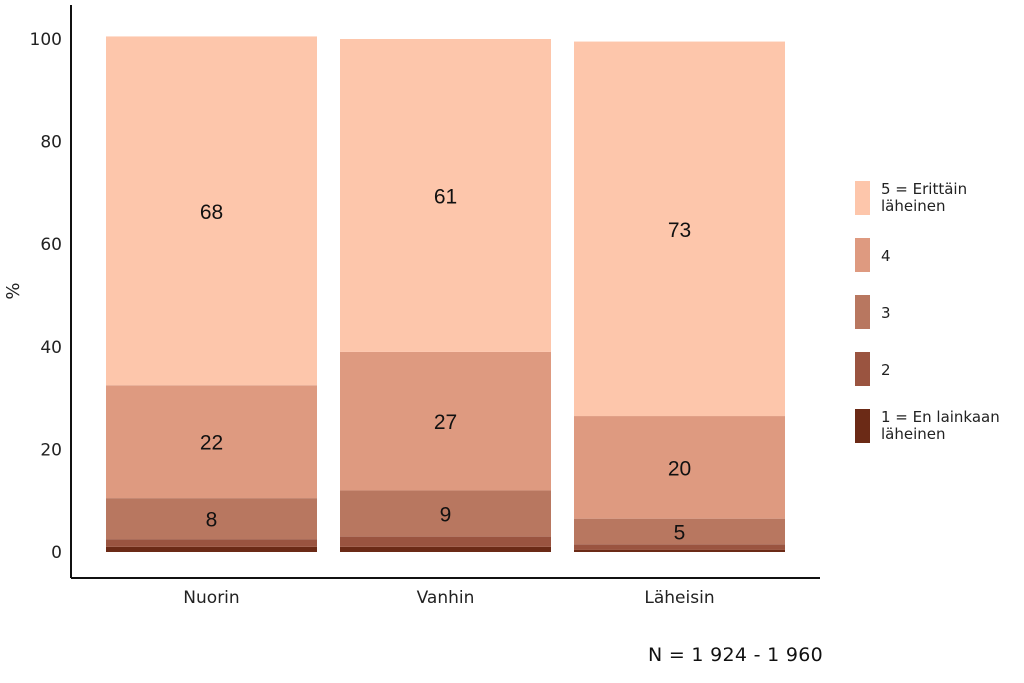  Describe the element at coordinates (56, 553) in the screenshot. I see `y-tick-label: 0` at that location.